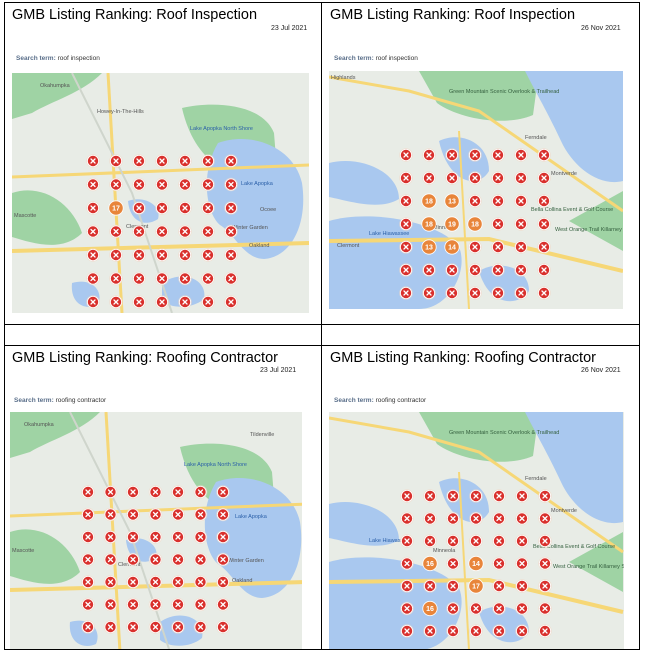  What do you see at coordinates (145, 358) in the screenshot?
I see `panel-title: GMB Listing Ranking: Roofing Contractor` at bounding box center [145, 358].